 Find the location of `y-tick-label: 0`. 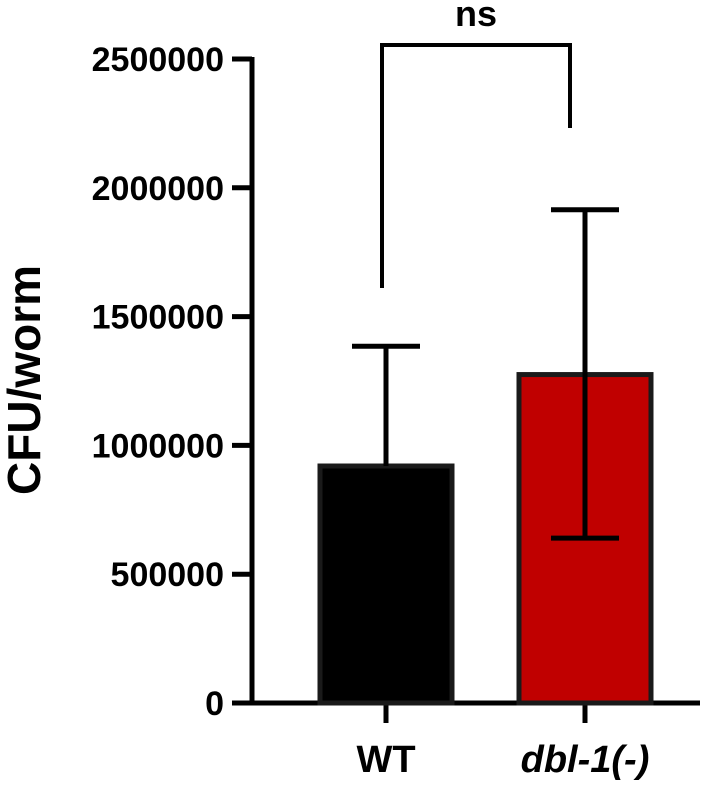

y-tick-label: 0 is located at coordinates (214, 704).